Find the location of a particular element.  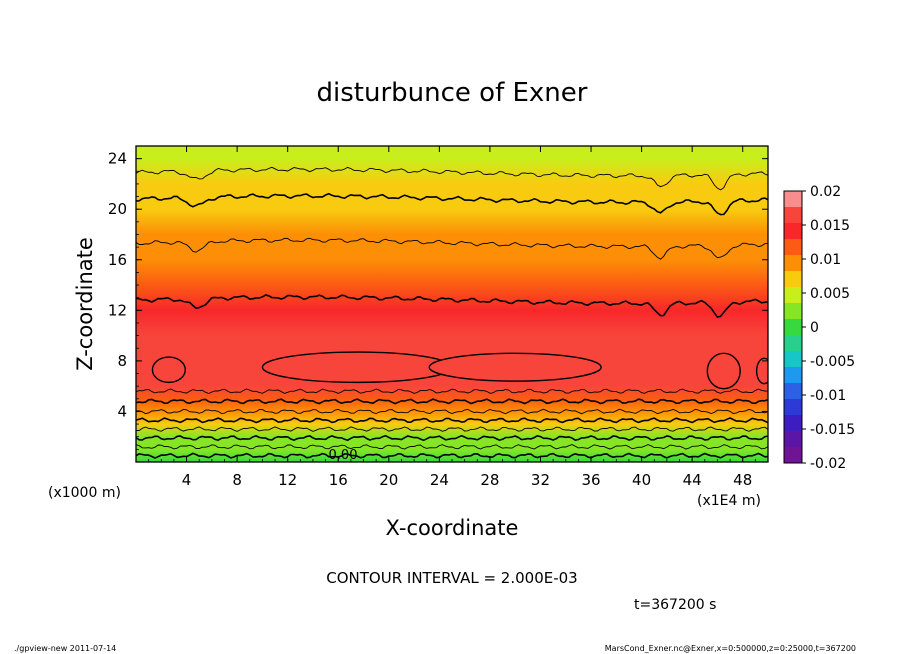

colorbar-tick-label: -0.015 is located at coordinates (832, 430).